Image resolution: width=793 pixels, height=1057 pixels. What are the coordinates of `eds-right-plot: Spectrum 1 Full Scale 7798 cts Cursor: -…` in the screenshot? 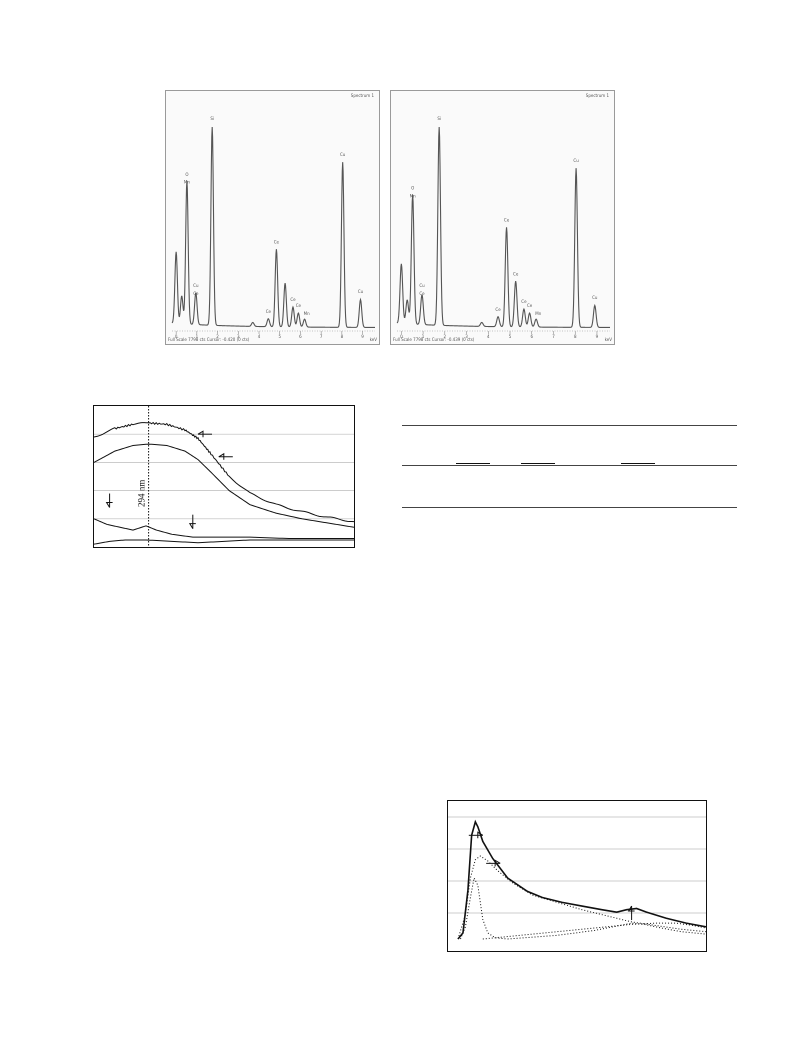 It's located at (503, 217).